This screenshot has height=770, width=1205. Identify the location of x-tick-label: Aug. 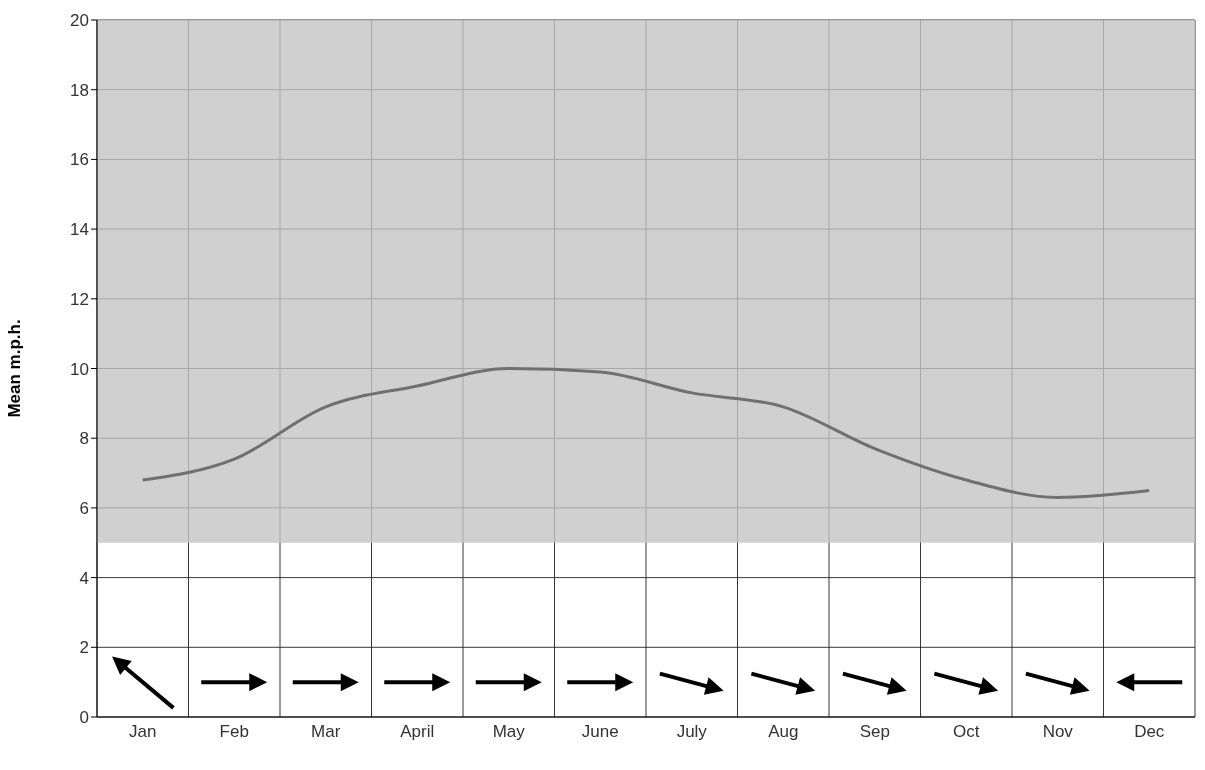
(783, 732).